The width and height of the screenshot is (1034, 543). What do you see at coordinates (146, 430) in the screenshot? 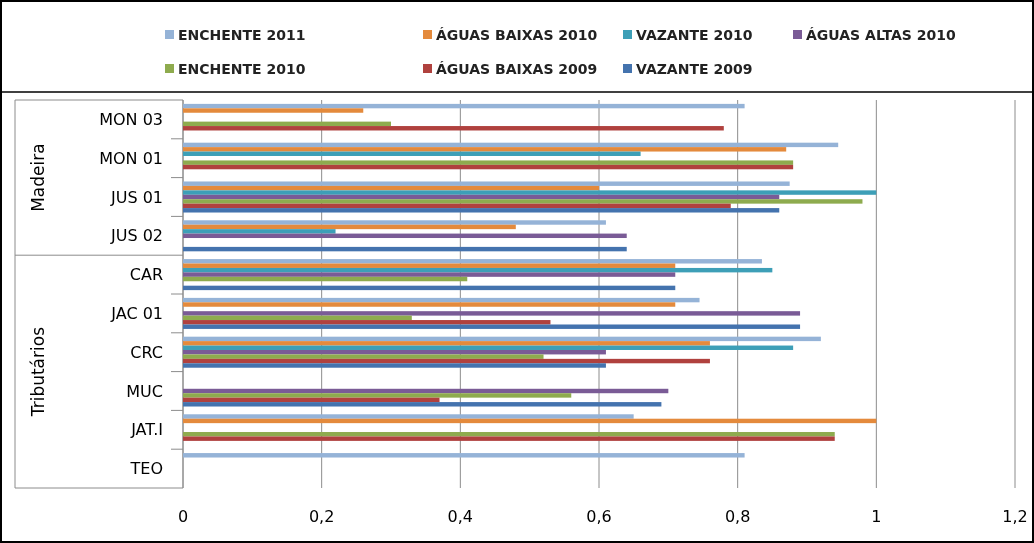
I see `y-tick-label: JAT.I` at bounding box center [146, 430].